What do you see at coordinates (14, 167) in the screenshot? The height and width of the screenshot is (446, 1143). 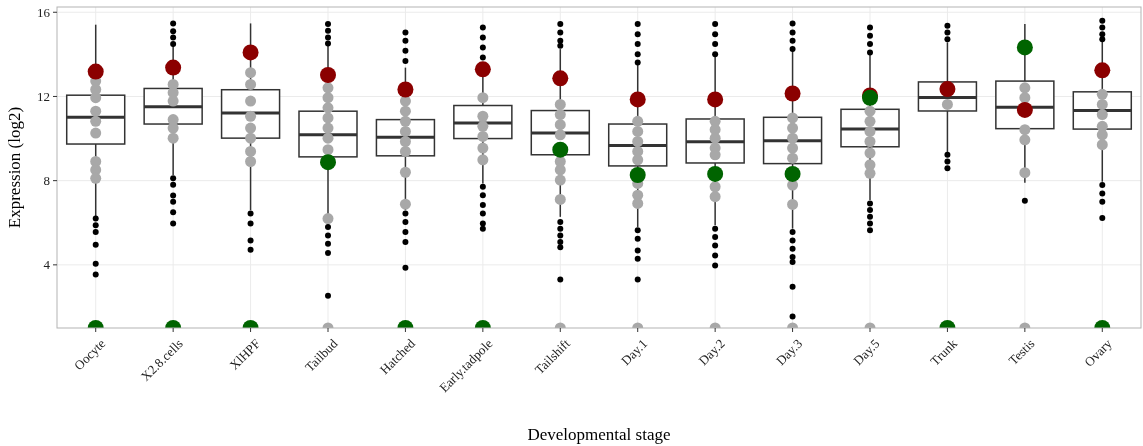 I see `y-axis-title: Expression (log2)` at bounding box center [14, 167].